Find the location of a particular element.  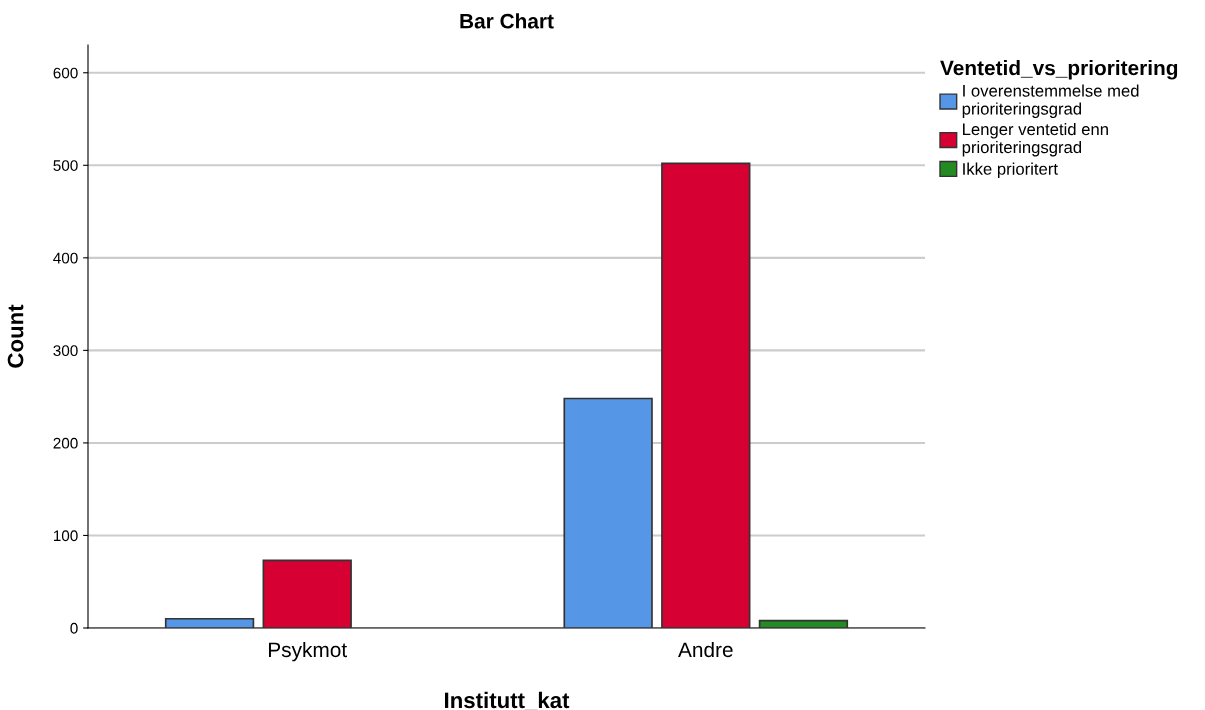

x-tick-label: Andre is located at coordinates (705, 649).